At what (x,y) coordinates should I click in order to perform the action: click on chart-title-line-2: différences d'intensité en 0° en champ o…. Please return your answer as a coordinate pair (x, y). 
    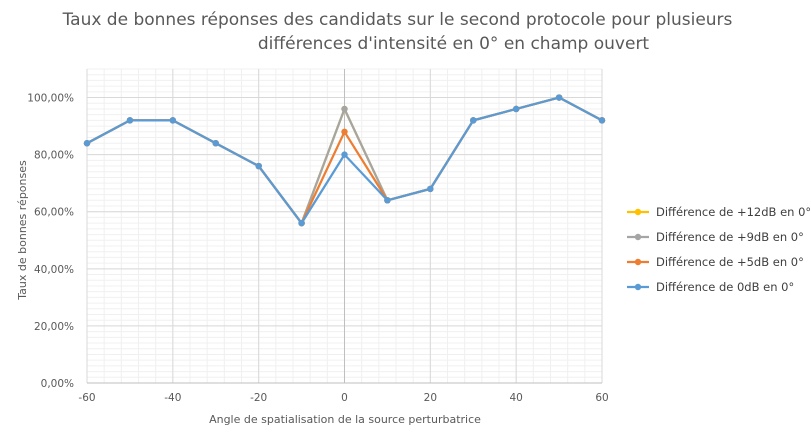
    Looking at the image, I should click on (453, 44).